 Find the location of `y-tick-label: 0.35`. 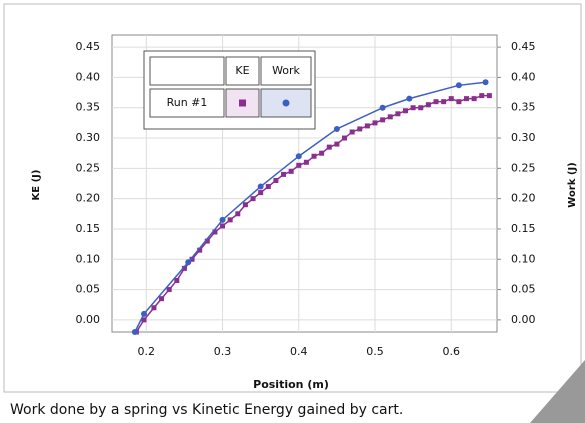

y-tick-label: 0.35 is located at coordinates (88, 107).